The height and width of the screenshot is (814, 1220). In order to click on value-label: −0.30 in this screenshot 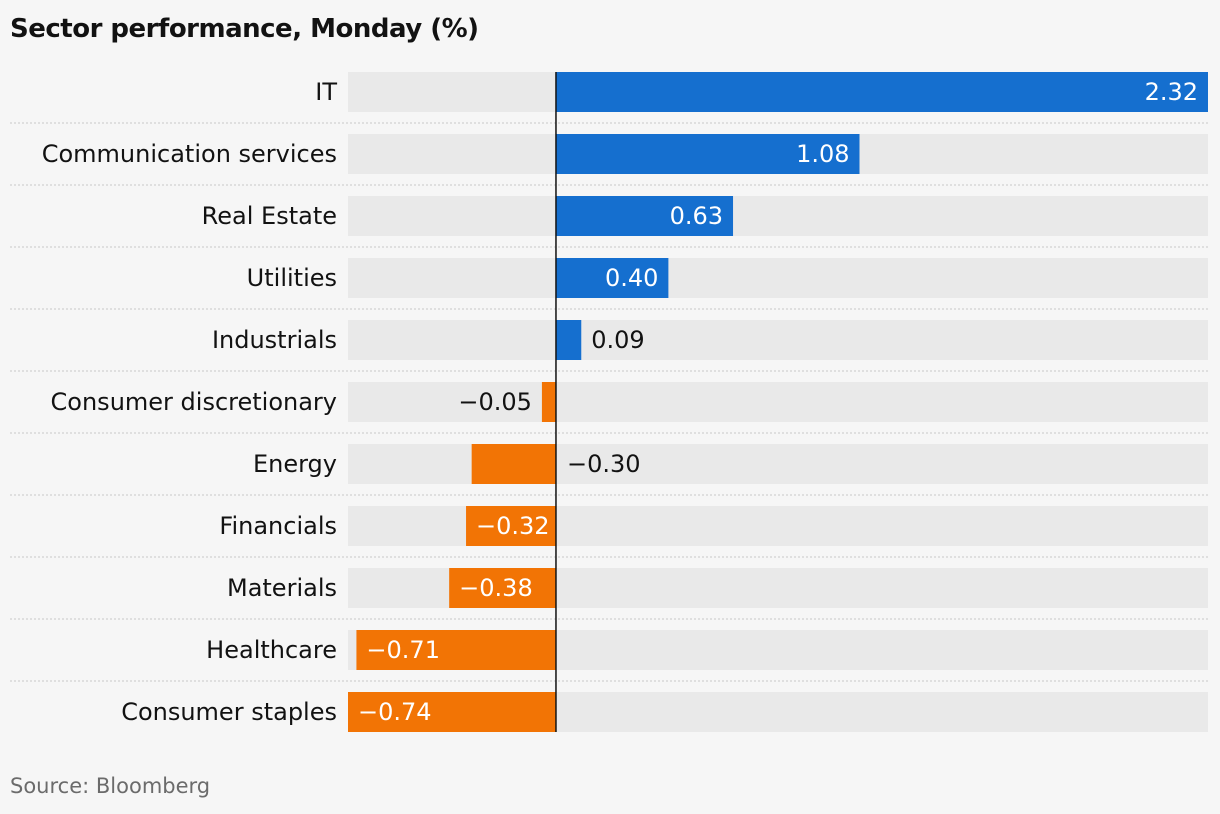, I will do `click(604, 464)`.